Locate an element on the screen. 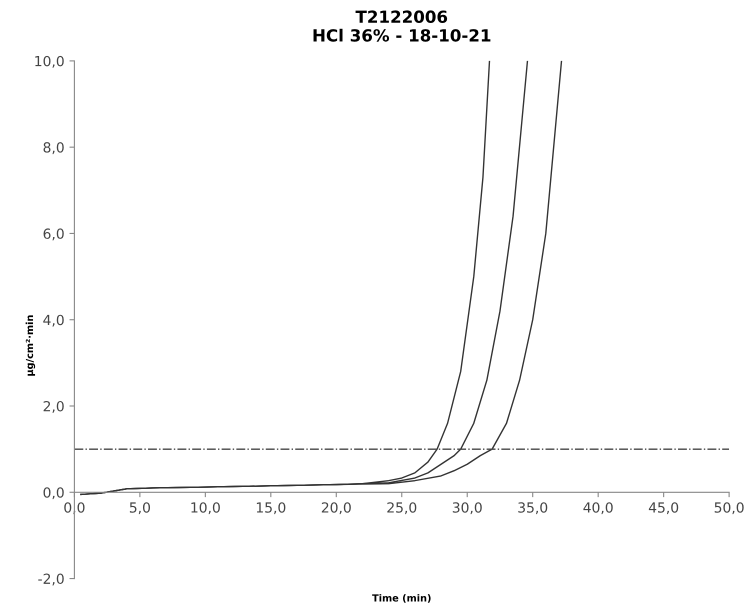 The image size is (744, 609). x-axis-title: Time (min) is located at coordinates (401, 598).